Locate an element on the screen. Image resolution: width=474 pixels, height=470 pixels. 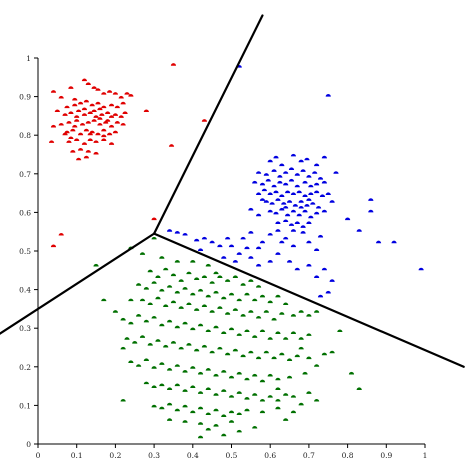
x-tick-label: 0 is located at coordinates (38, 455).